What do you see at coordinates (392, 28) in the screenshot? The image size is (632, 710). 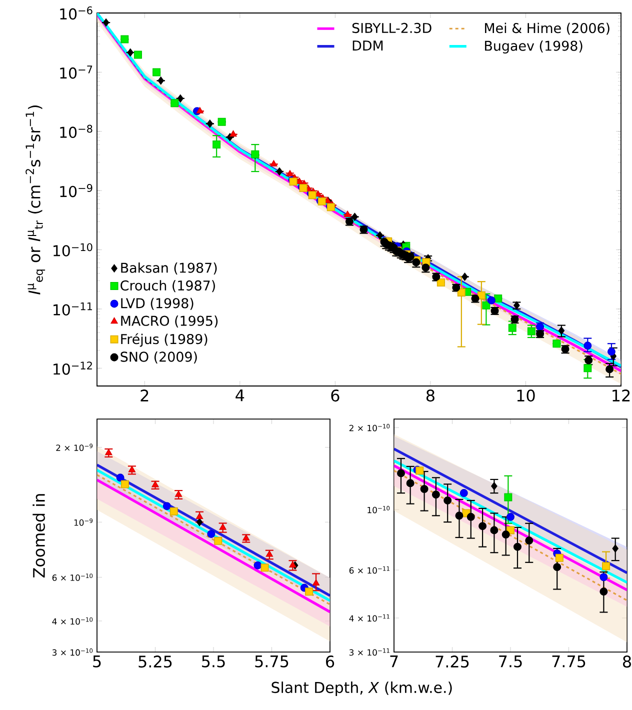 I see `legend-label: SIBYLL-2.3D` at bounding box center [392, 28].